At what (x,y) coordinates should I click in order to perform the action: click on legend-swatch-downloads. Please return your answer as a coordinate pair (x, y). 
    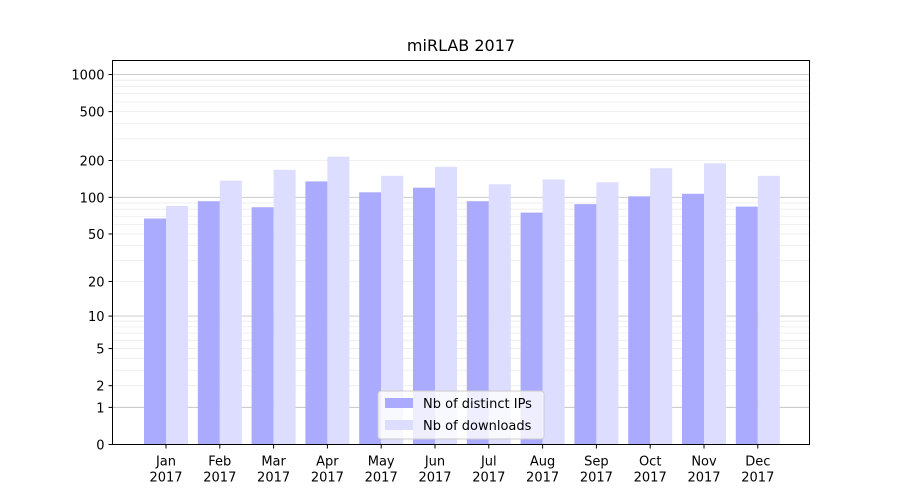
    Looking at the image, I should click on (399, 425).